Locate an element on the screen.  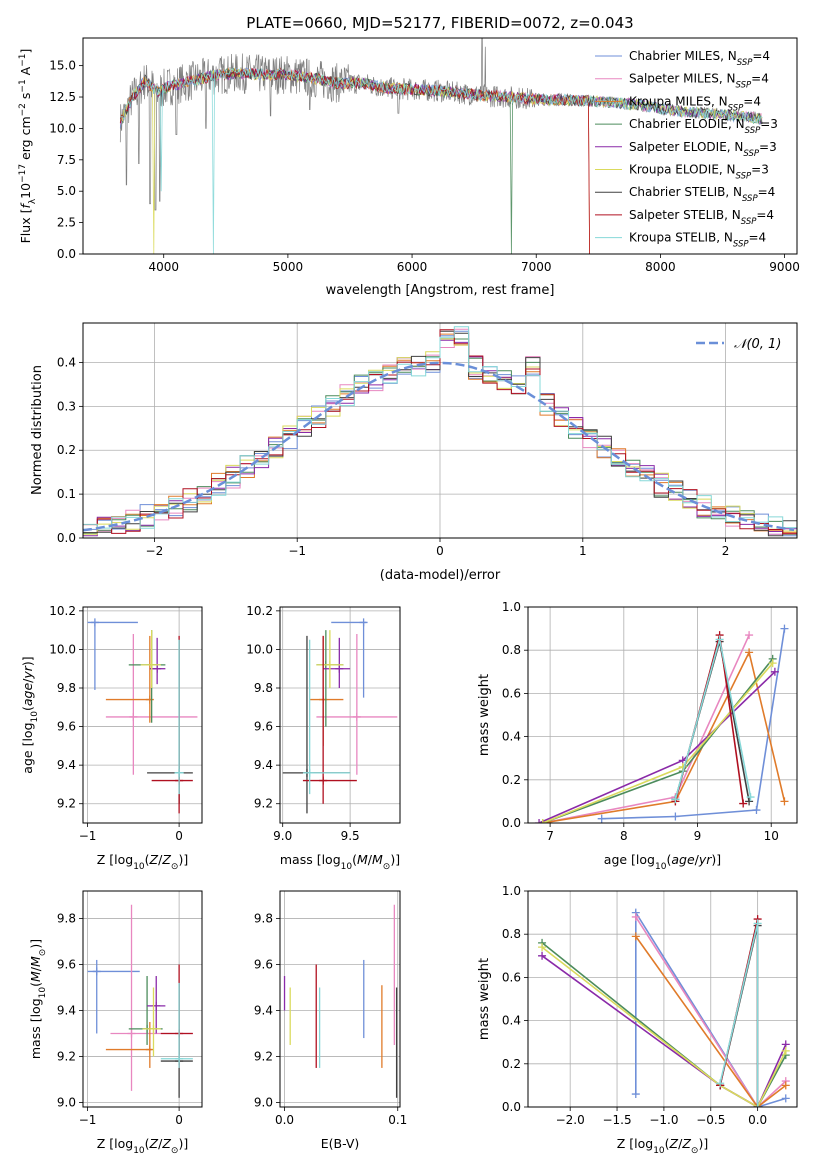
legend-entry: Salpeter MILES, NSSP=4 is located at coordinates (699, 81).